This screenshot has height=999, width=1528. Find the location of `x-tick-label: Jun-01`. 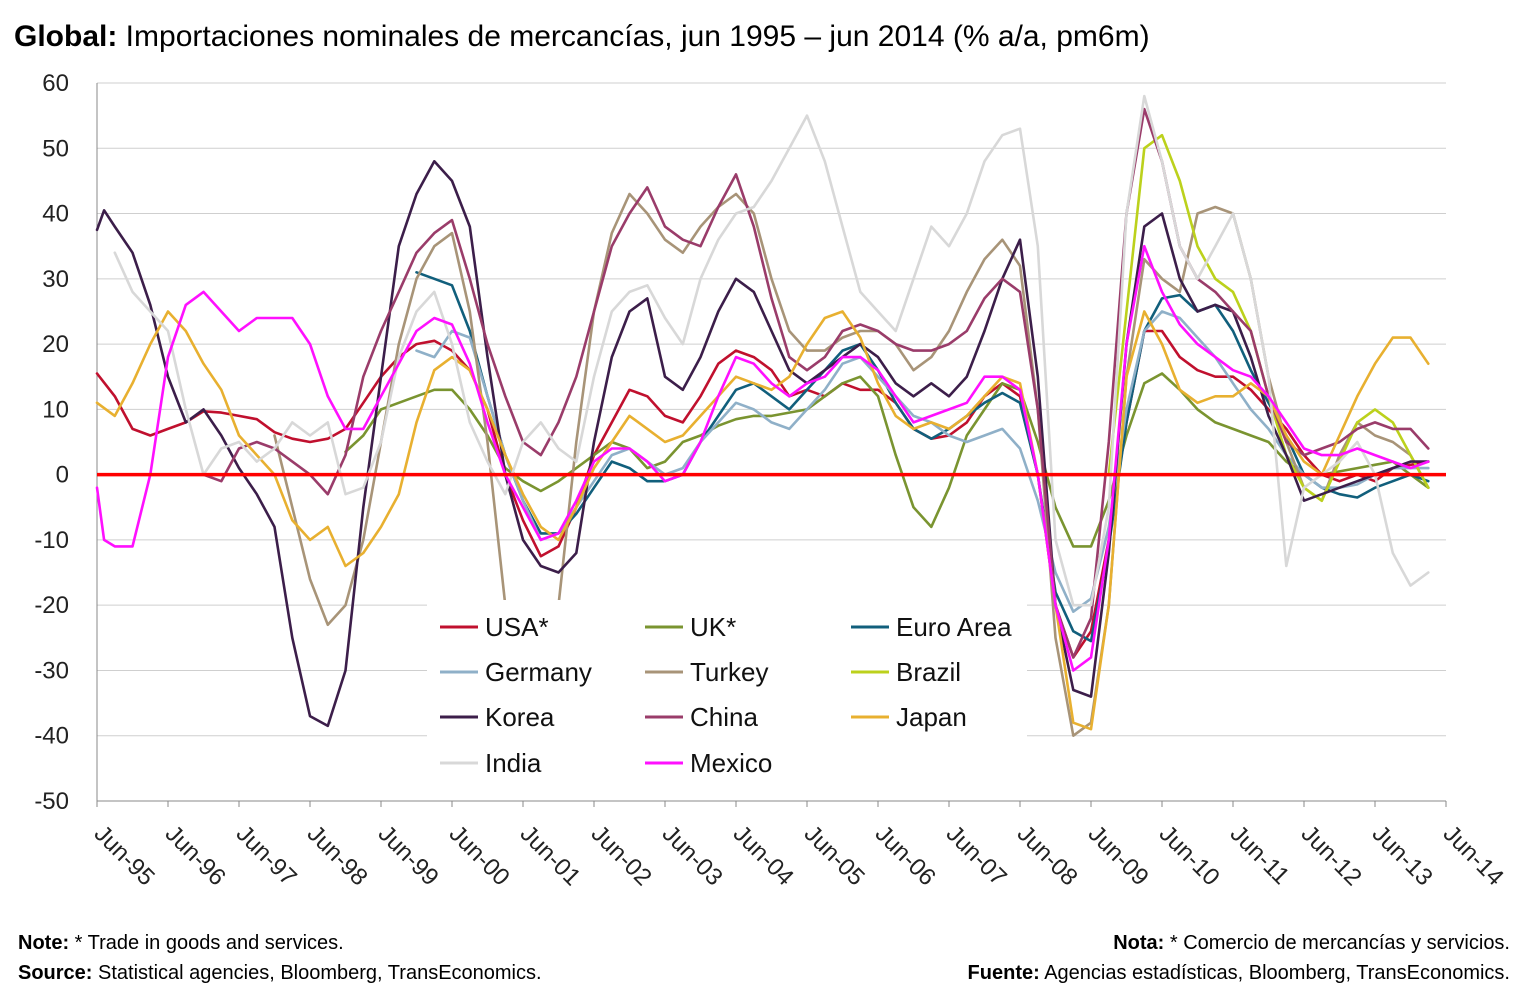

x-tick-label: Jun-01 is located at coordinates (550, 855).